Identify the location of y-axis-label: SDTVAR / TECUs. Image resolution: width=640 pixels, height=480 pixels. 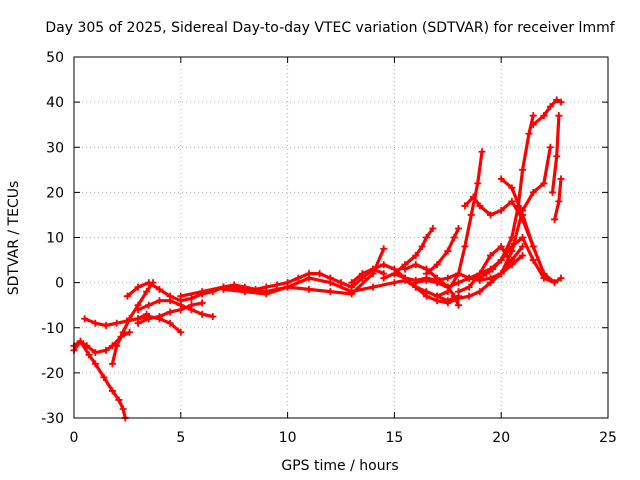
(14, 238).